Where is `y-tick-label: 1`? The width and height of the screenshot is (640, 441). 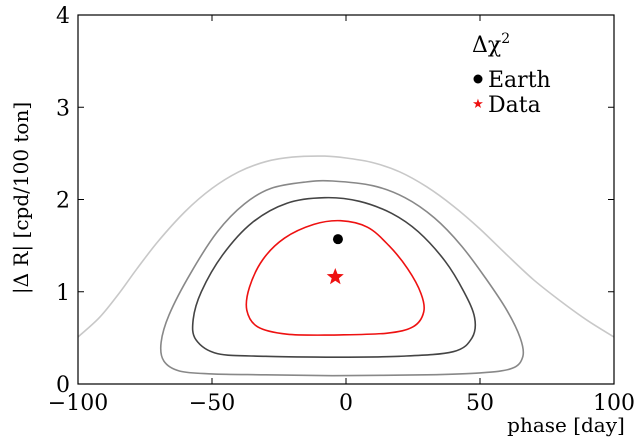 y-tick-label: 1 is located at coordinates (63, 293).